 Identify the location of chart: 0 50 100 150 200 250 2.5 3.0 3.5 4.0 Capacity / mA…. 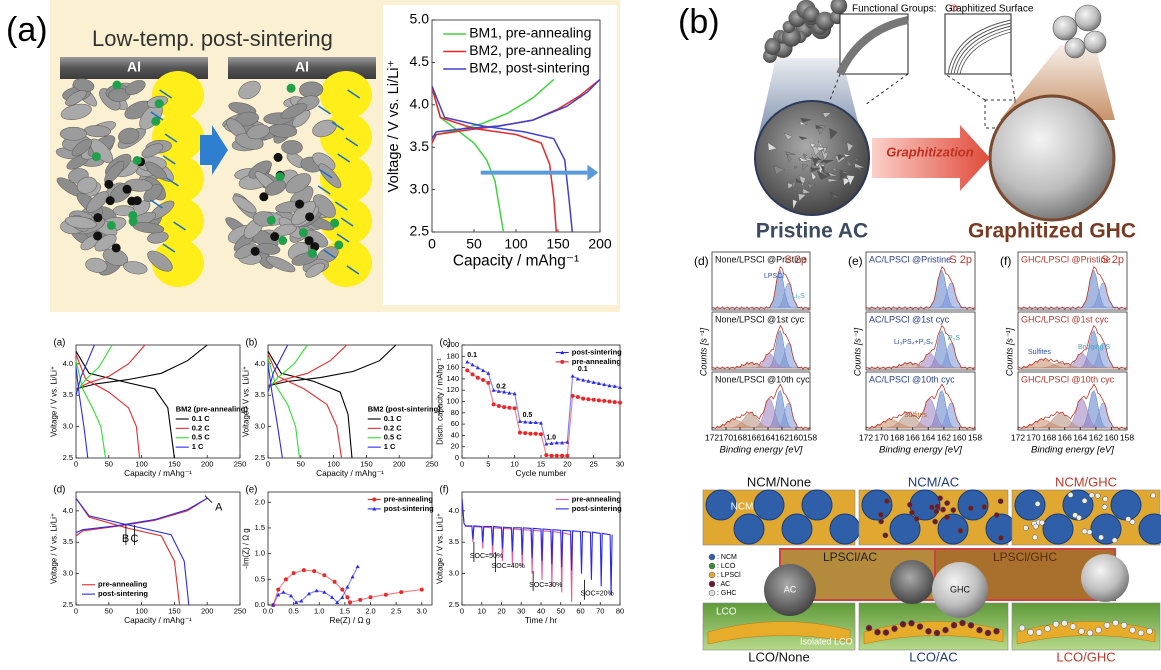
(341, 408).